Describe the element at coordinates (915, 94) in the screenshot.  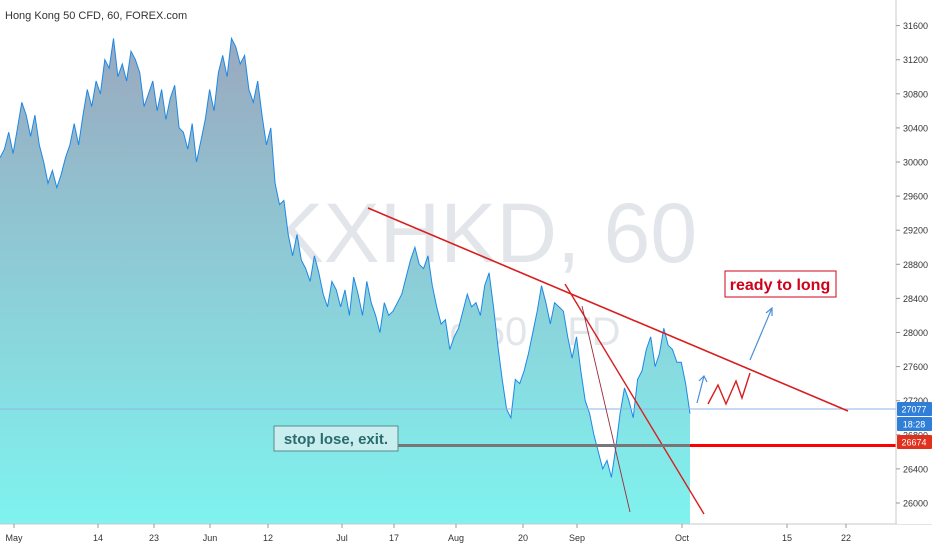
I see `price-tick-label: 30800` at that location.